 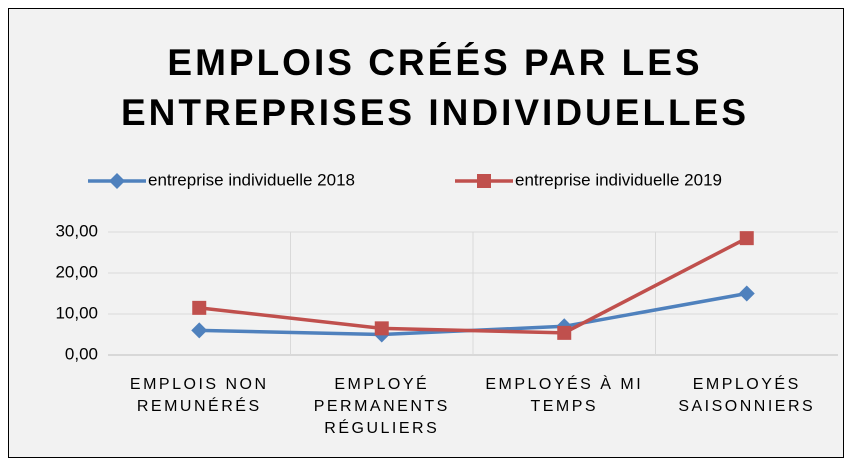 I want to click on x-tick-label: EMPLOIS NON REMUNÉRÉS, so click(x=199, y=395).